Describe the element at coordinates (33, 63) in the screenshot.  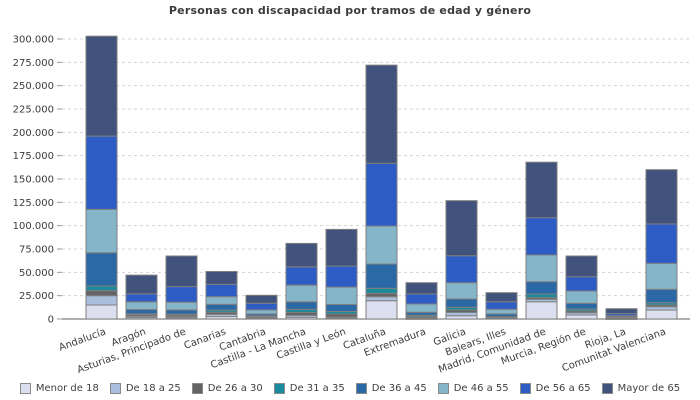
I see `y-tick-label: 275.000` at that location.